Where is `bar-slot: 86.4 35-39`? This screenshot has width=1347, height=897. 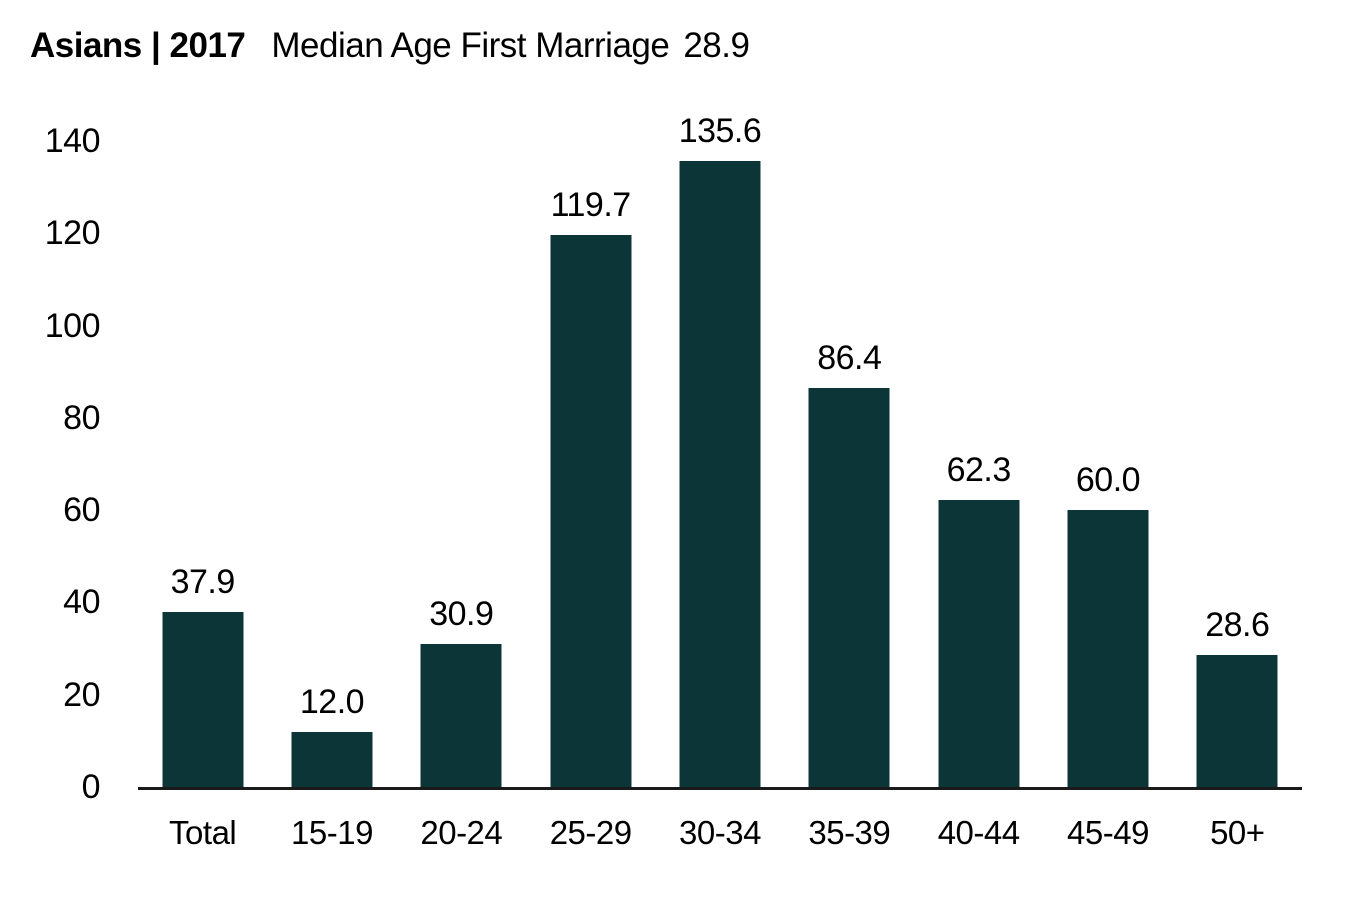
bar-slot: 86.4 35-39 is located at coordinates (849, 496).